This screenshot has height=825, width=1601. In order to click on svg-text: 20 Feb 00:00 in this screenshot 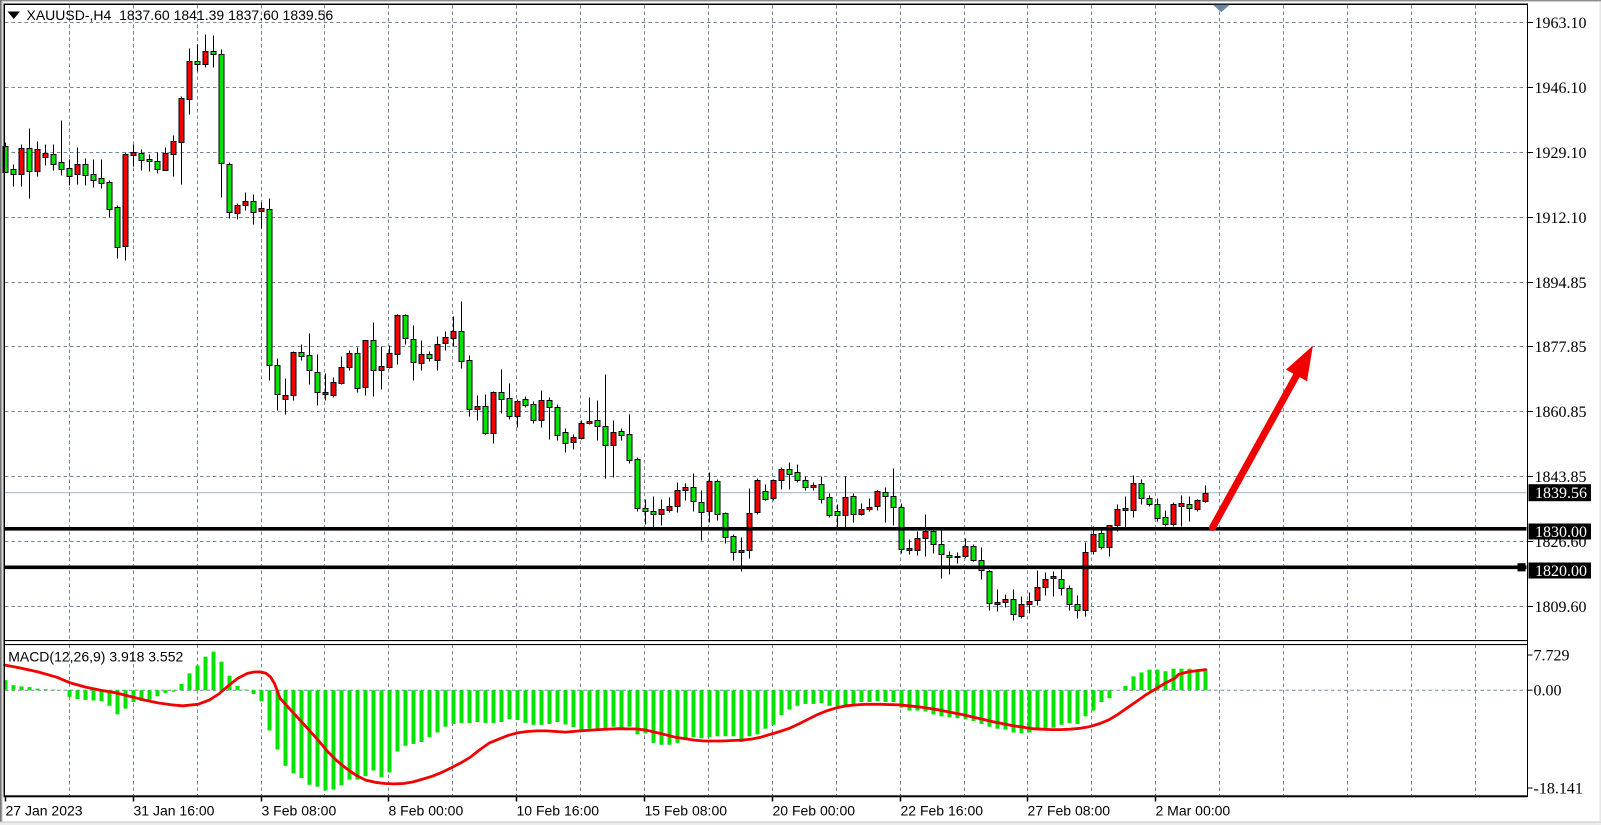, I will do `click(814, 811)`.